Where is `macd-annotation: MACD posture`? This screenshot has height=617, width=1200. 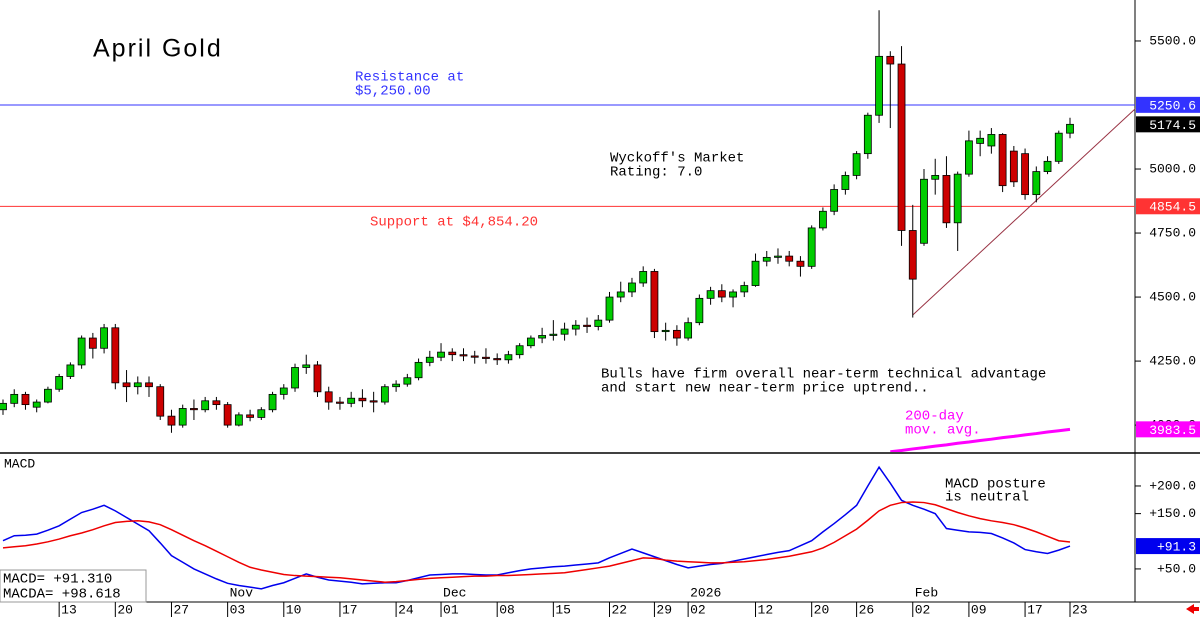 macd-annotation: MACD posture is located at coordinates (995, 485).